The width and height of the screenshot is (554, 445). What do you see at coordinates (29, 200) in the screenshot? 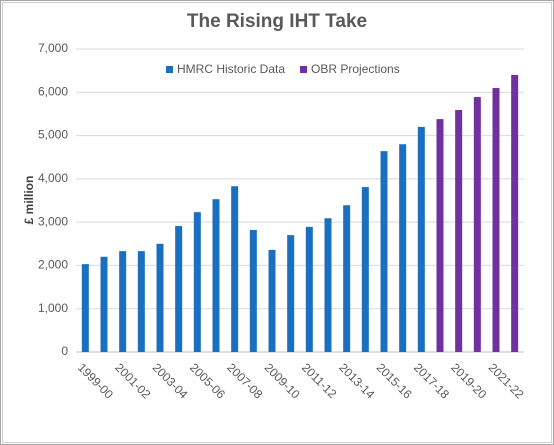
I see `y-axis-label: £ million` at bounding box center [29, 200].